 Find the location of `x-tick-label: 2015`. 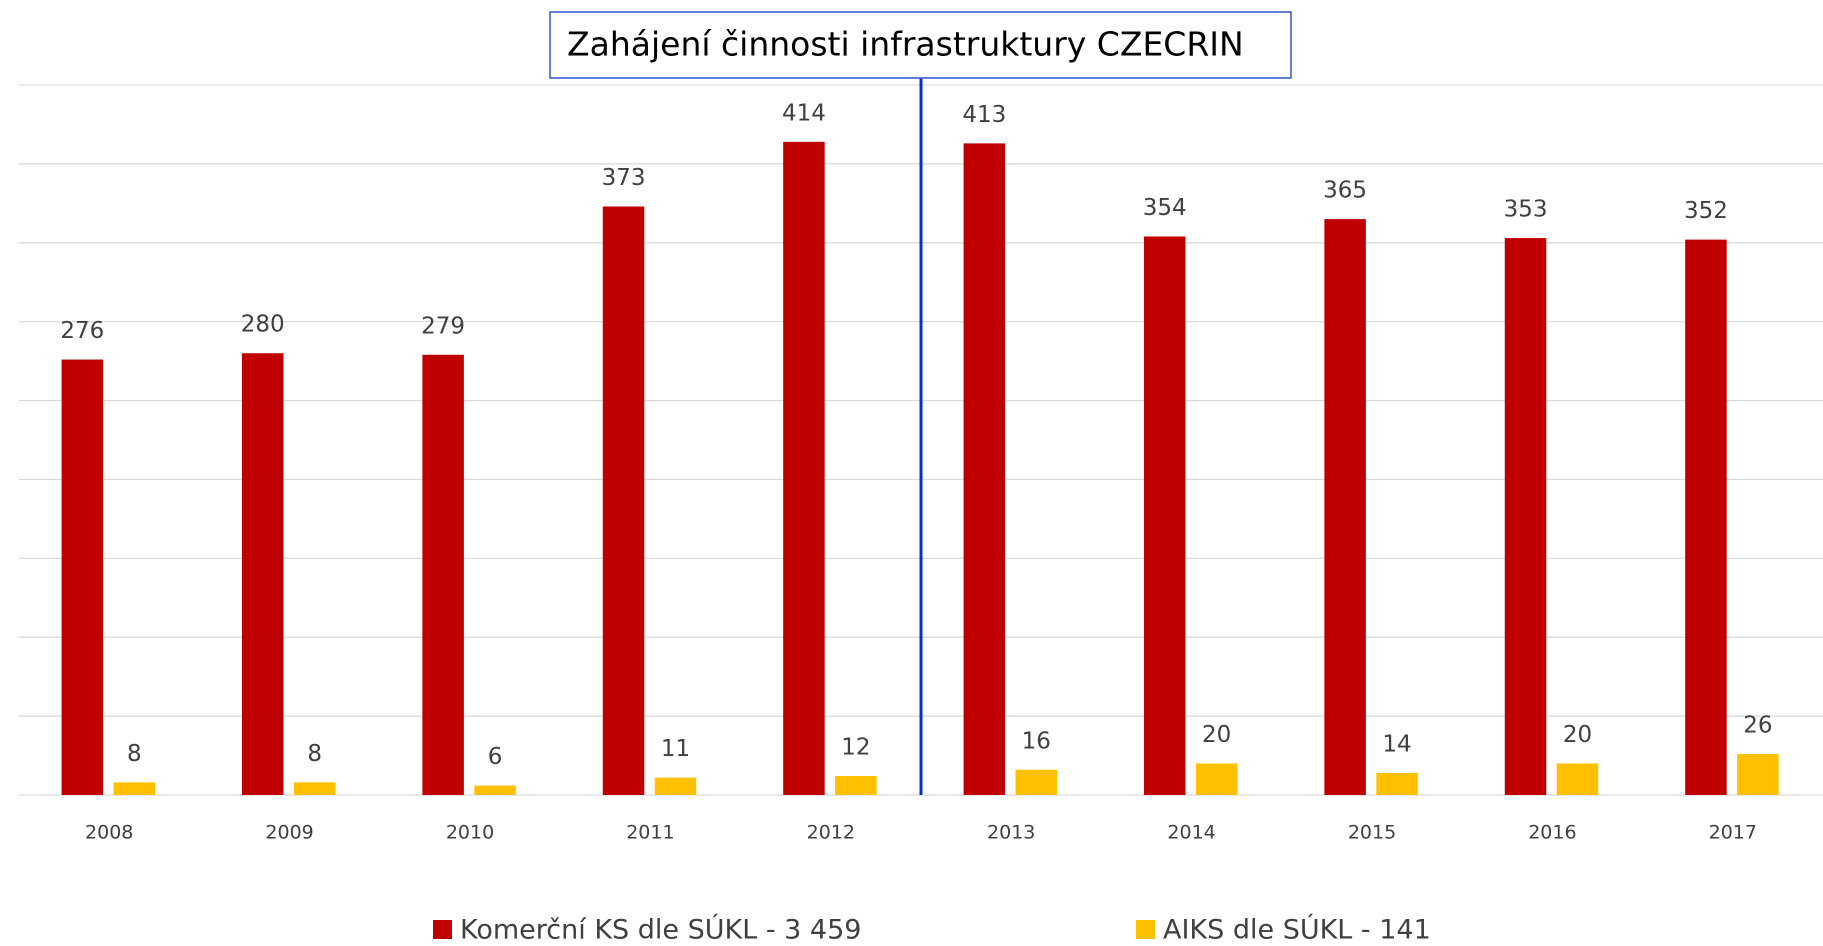

x-tick-label: 2015 is located at coordinates (1372, 833).